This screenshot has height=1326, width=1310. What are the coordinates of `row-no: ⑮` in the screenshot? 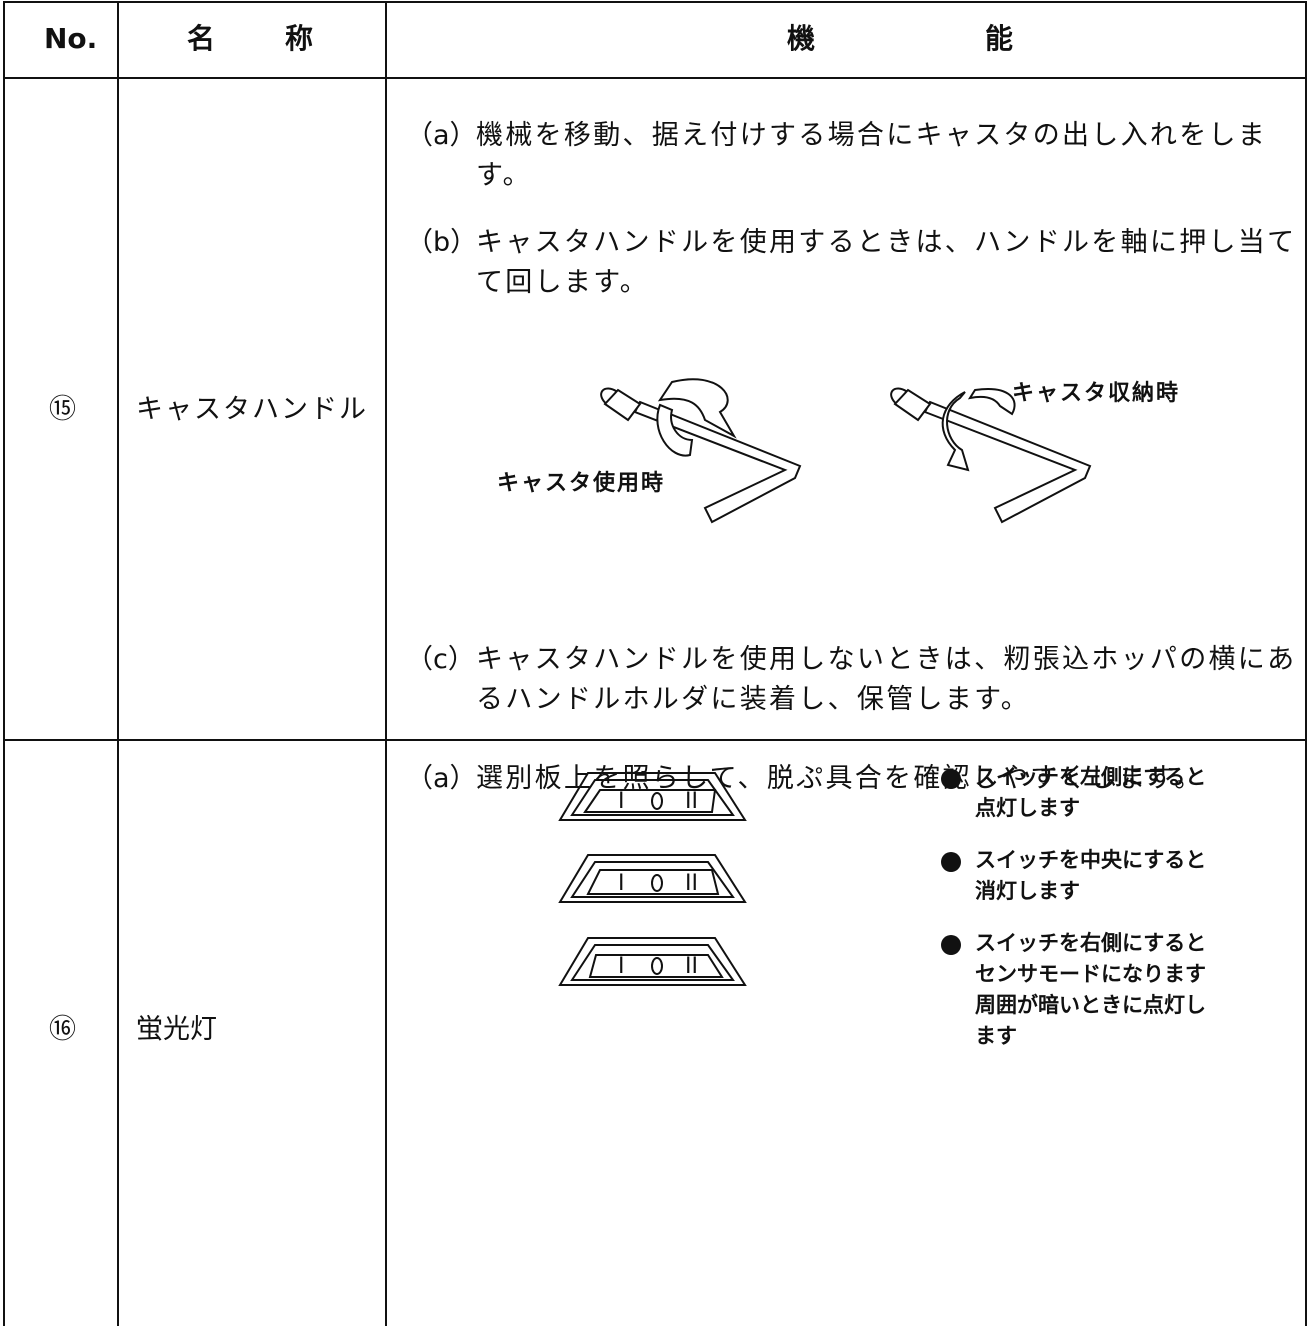 It's located at (62, 409).